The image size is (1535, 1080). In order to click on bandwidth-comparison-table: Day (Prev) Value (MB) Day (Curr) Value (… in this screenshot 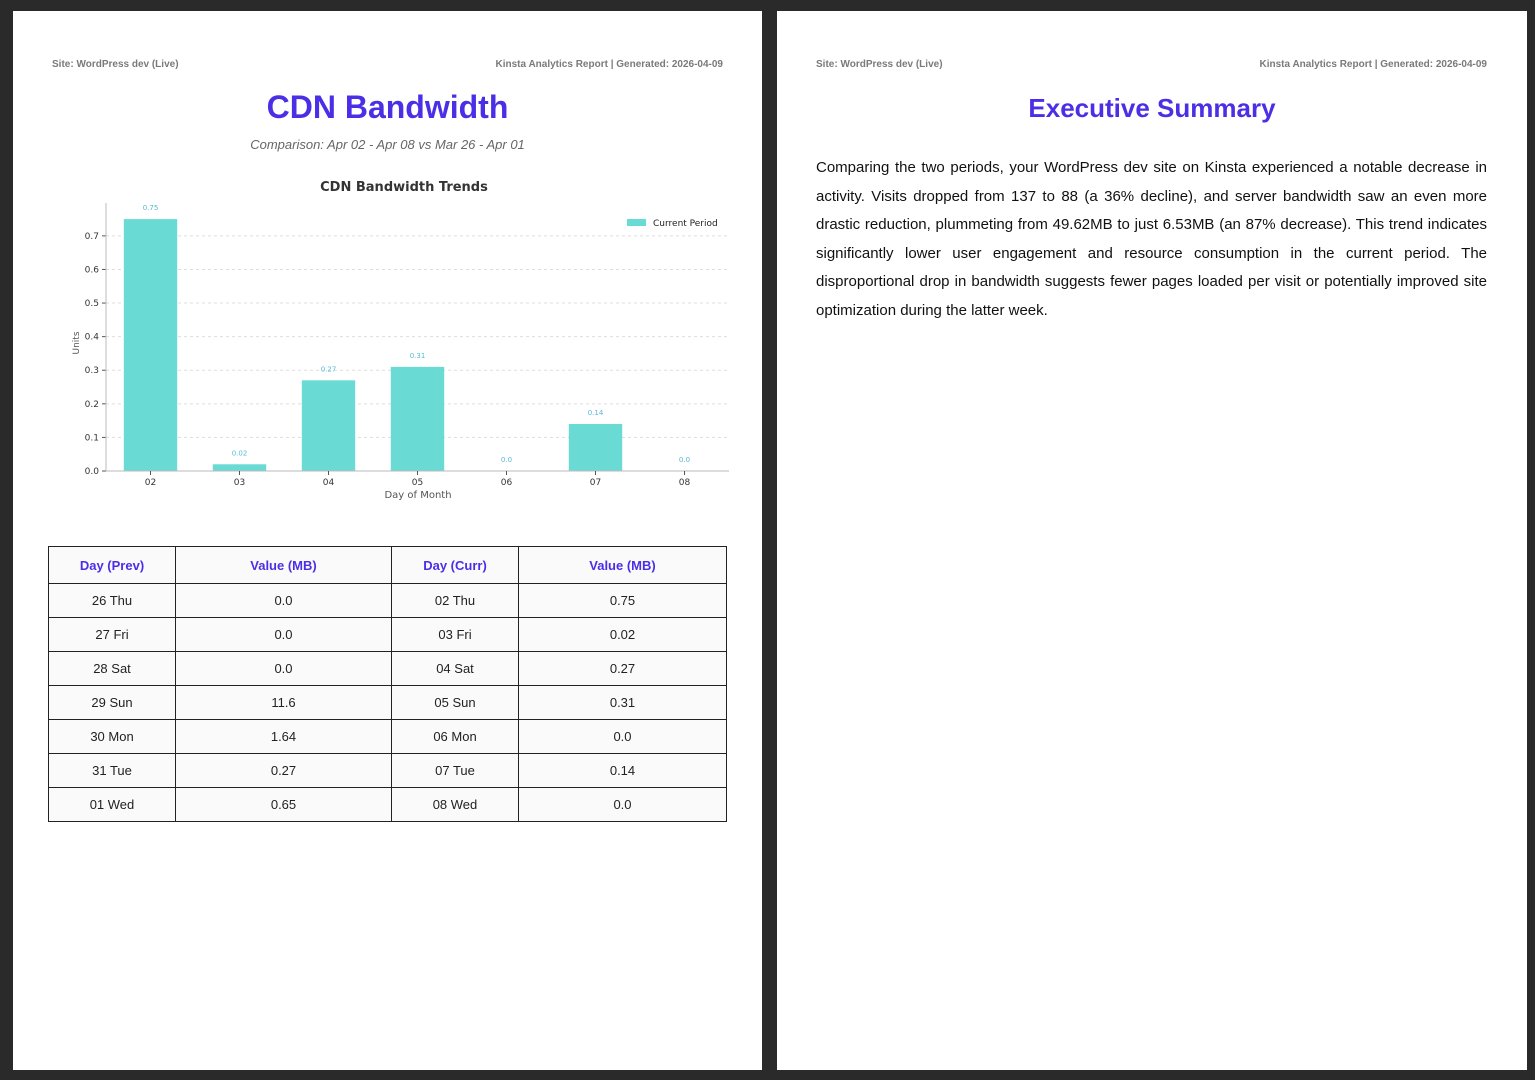, I will do `click(387, 684)`.